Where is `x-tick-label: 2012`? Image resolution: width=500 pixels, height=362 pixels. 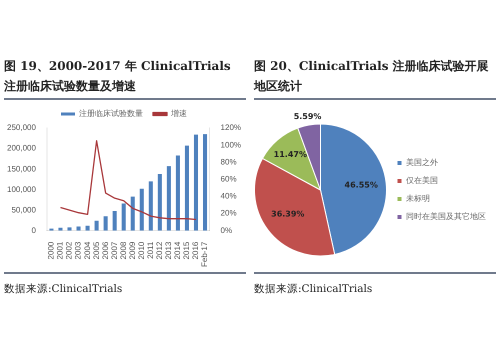
x-tick-label: 2012 is located at coordinates (159, 250).